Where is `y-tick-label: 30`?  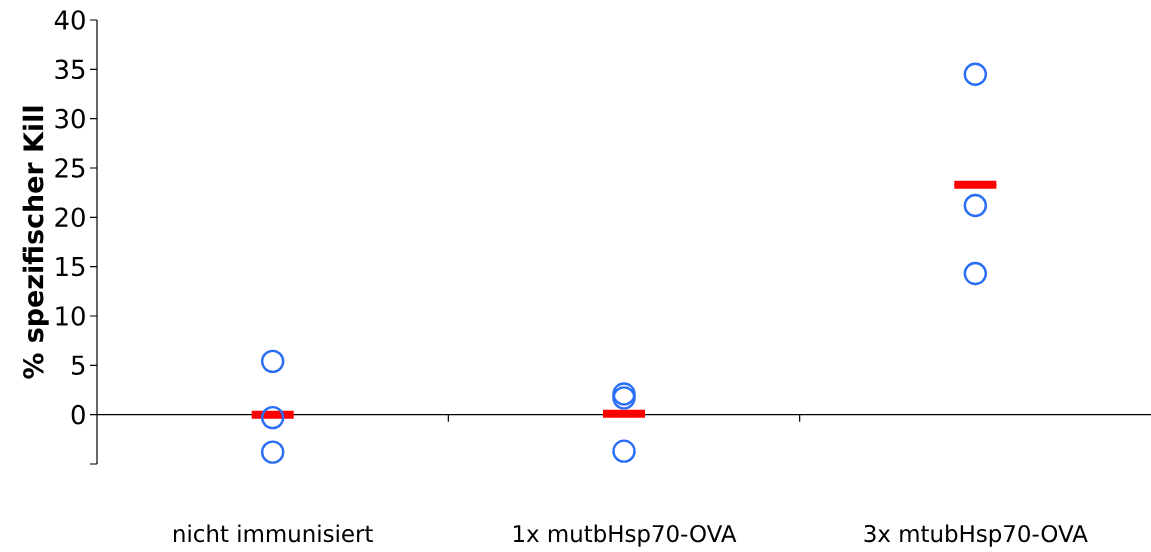
y-tick-label: 30 is located at coordinates (70, 118).